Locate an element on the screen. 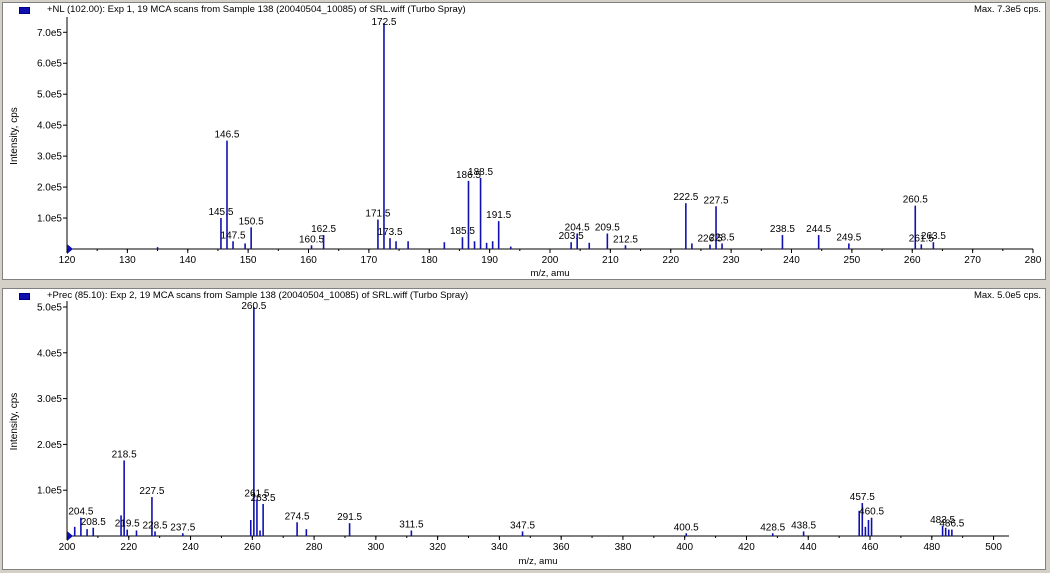 This screenshot has width=1050, height=573. peak-label: 218.5 is located at coordinates (124, 454).